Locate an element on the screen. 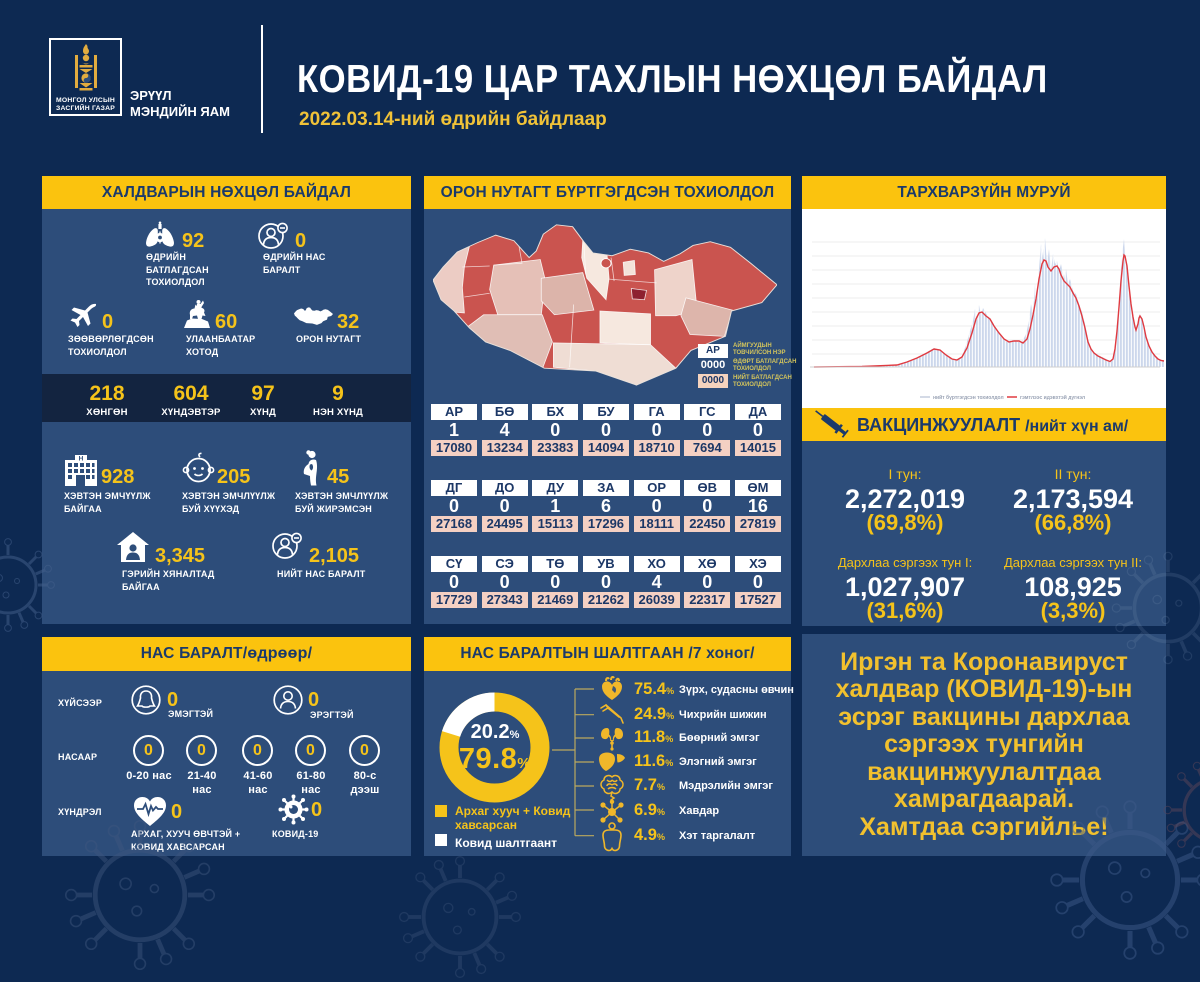 The image size is (1200, 982). svg-text: гэмтлээс идэвхтэй дүгнэл is located at coordinates (1052, 397).